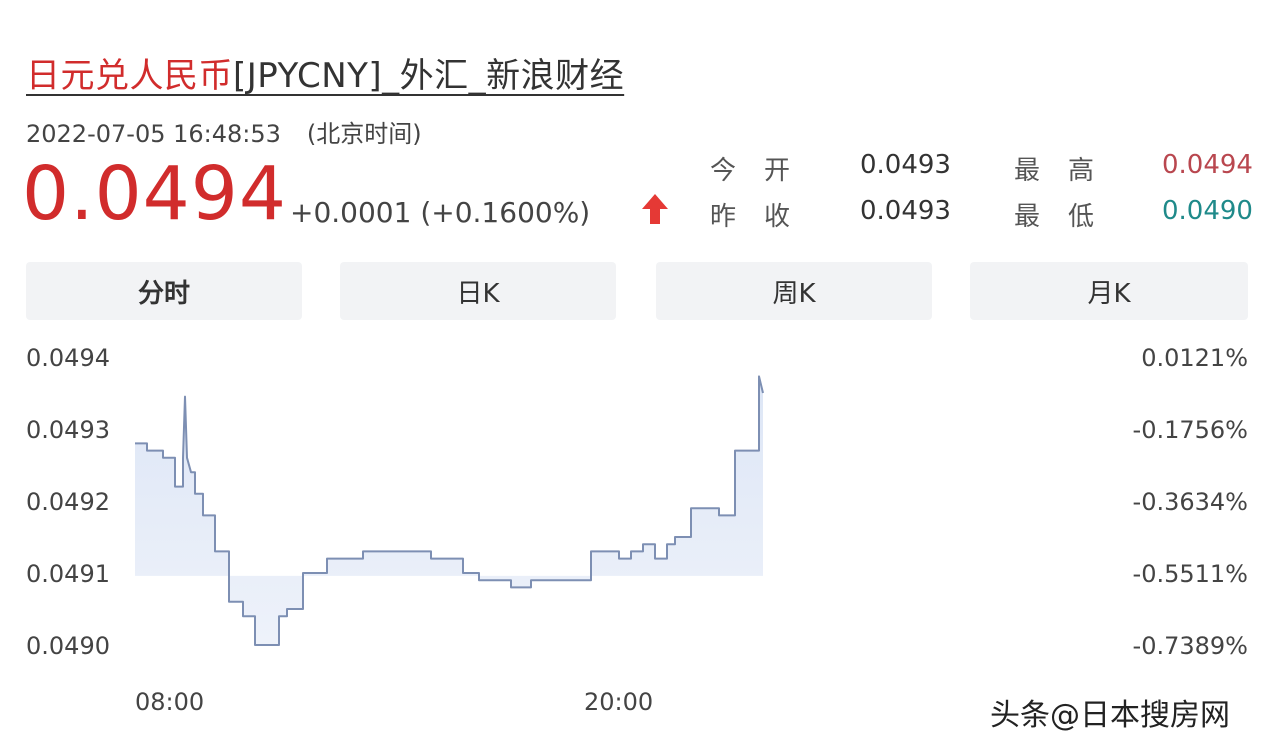 Image resolution: width=1280 pixels, height=742 pixels. Describe the element at coordinates (429, 76) in the screenshot. I see `title-symbol: [JPYCNY]_外汇_新浪财经` at that location.